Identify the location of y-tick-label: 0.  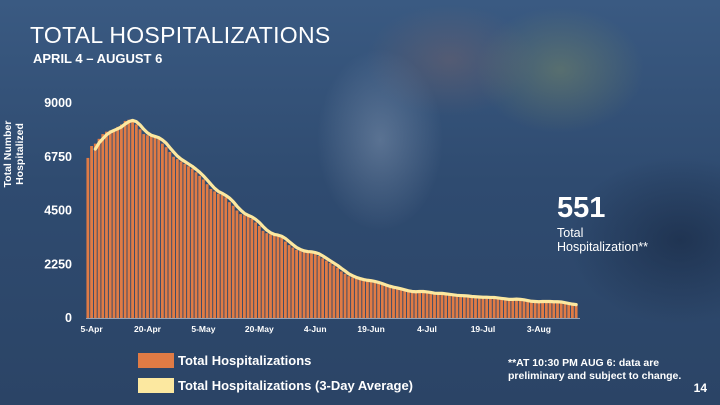
(68, 318).